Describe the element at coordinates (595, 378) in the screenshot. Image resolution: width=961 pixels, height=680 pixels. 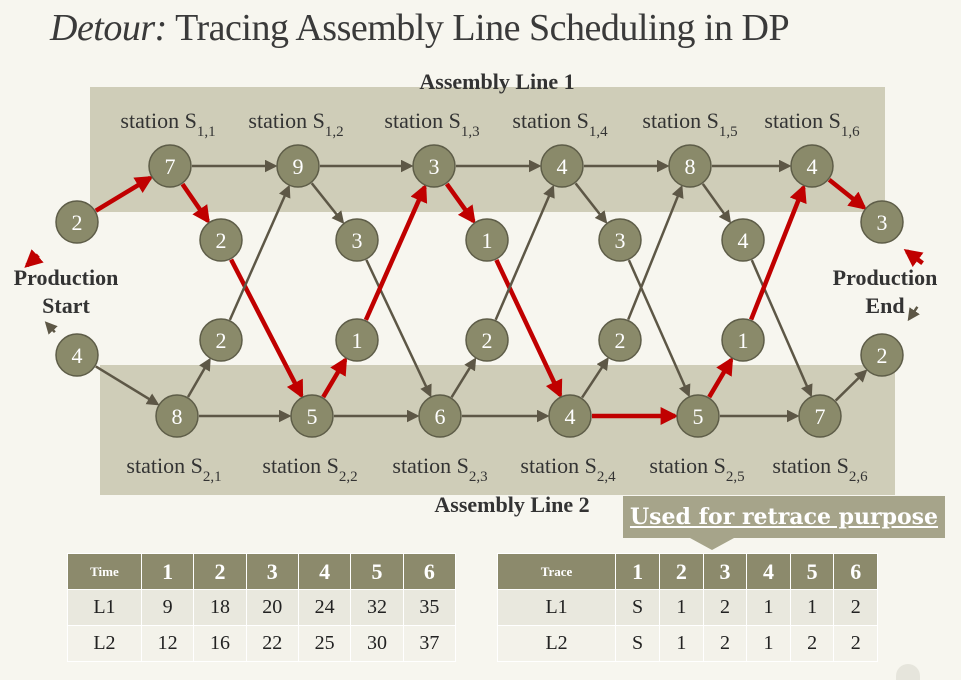
I see `edge-s24-transfer` at that location.